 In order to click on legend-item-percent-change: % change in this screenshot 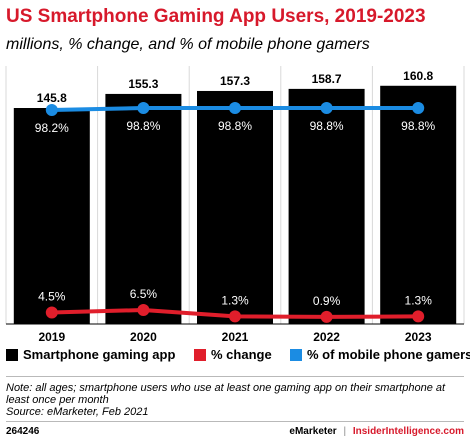, I will do `click(233, 354)`.